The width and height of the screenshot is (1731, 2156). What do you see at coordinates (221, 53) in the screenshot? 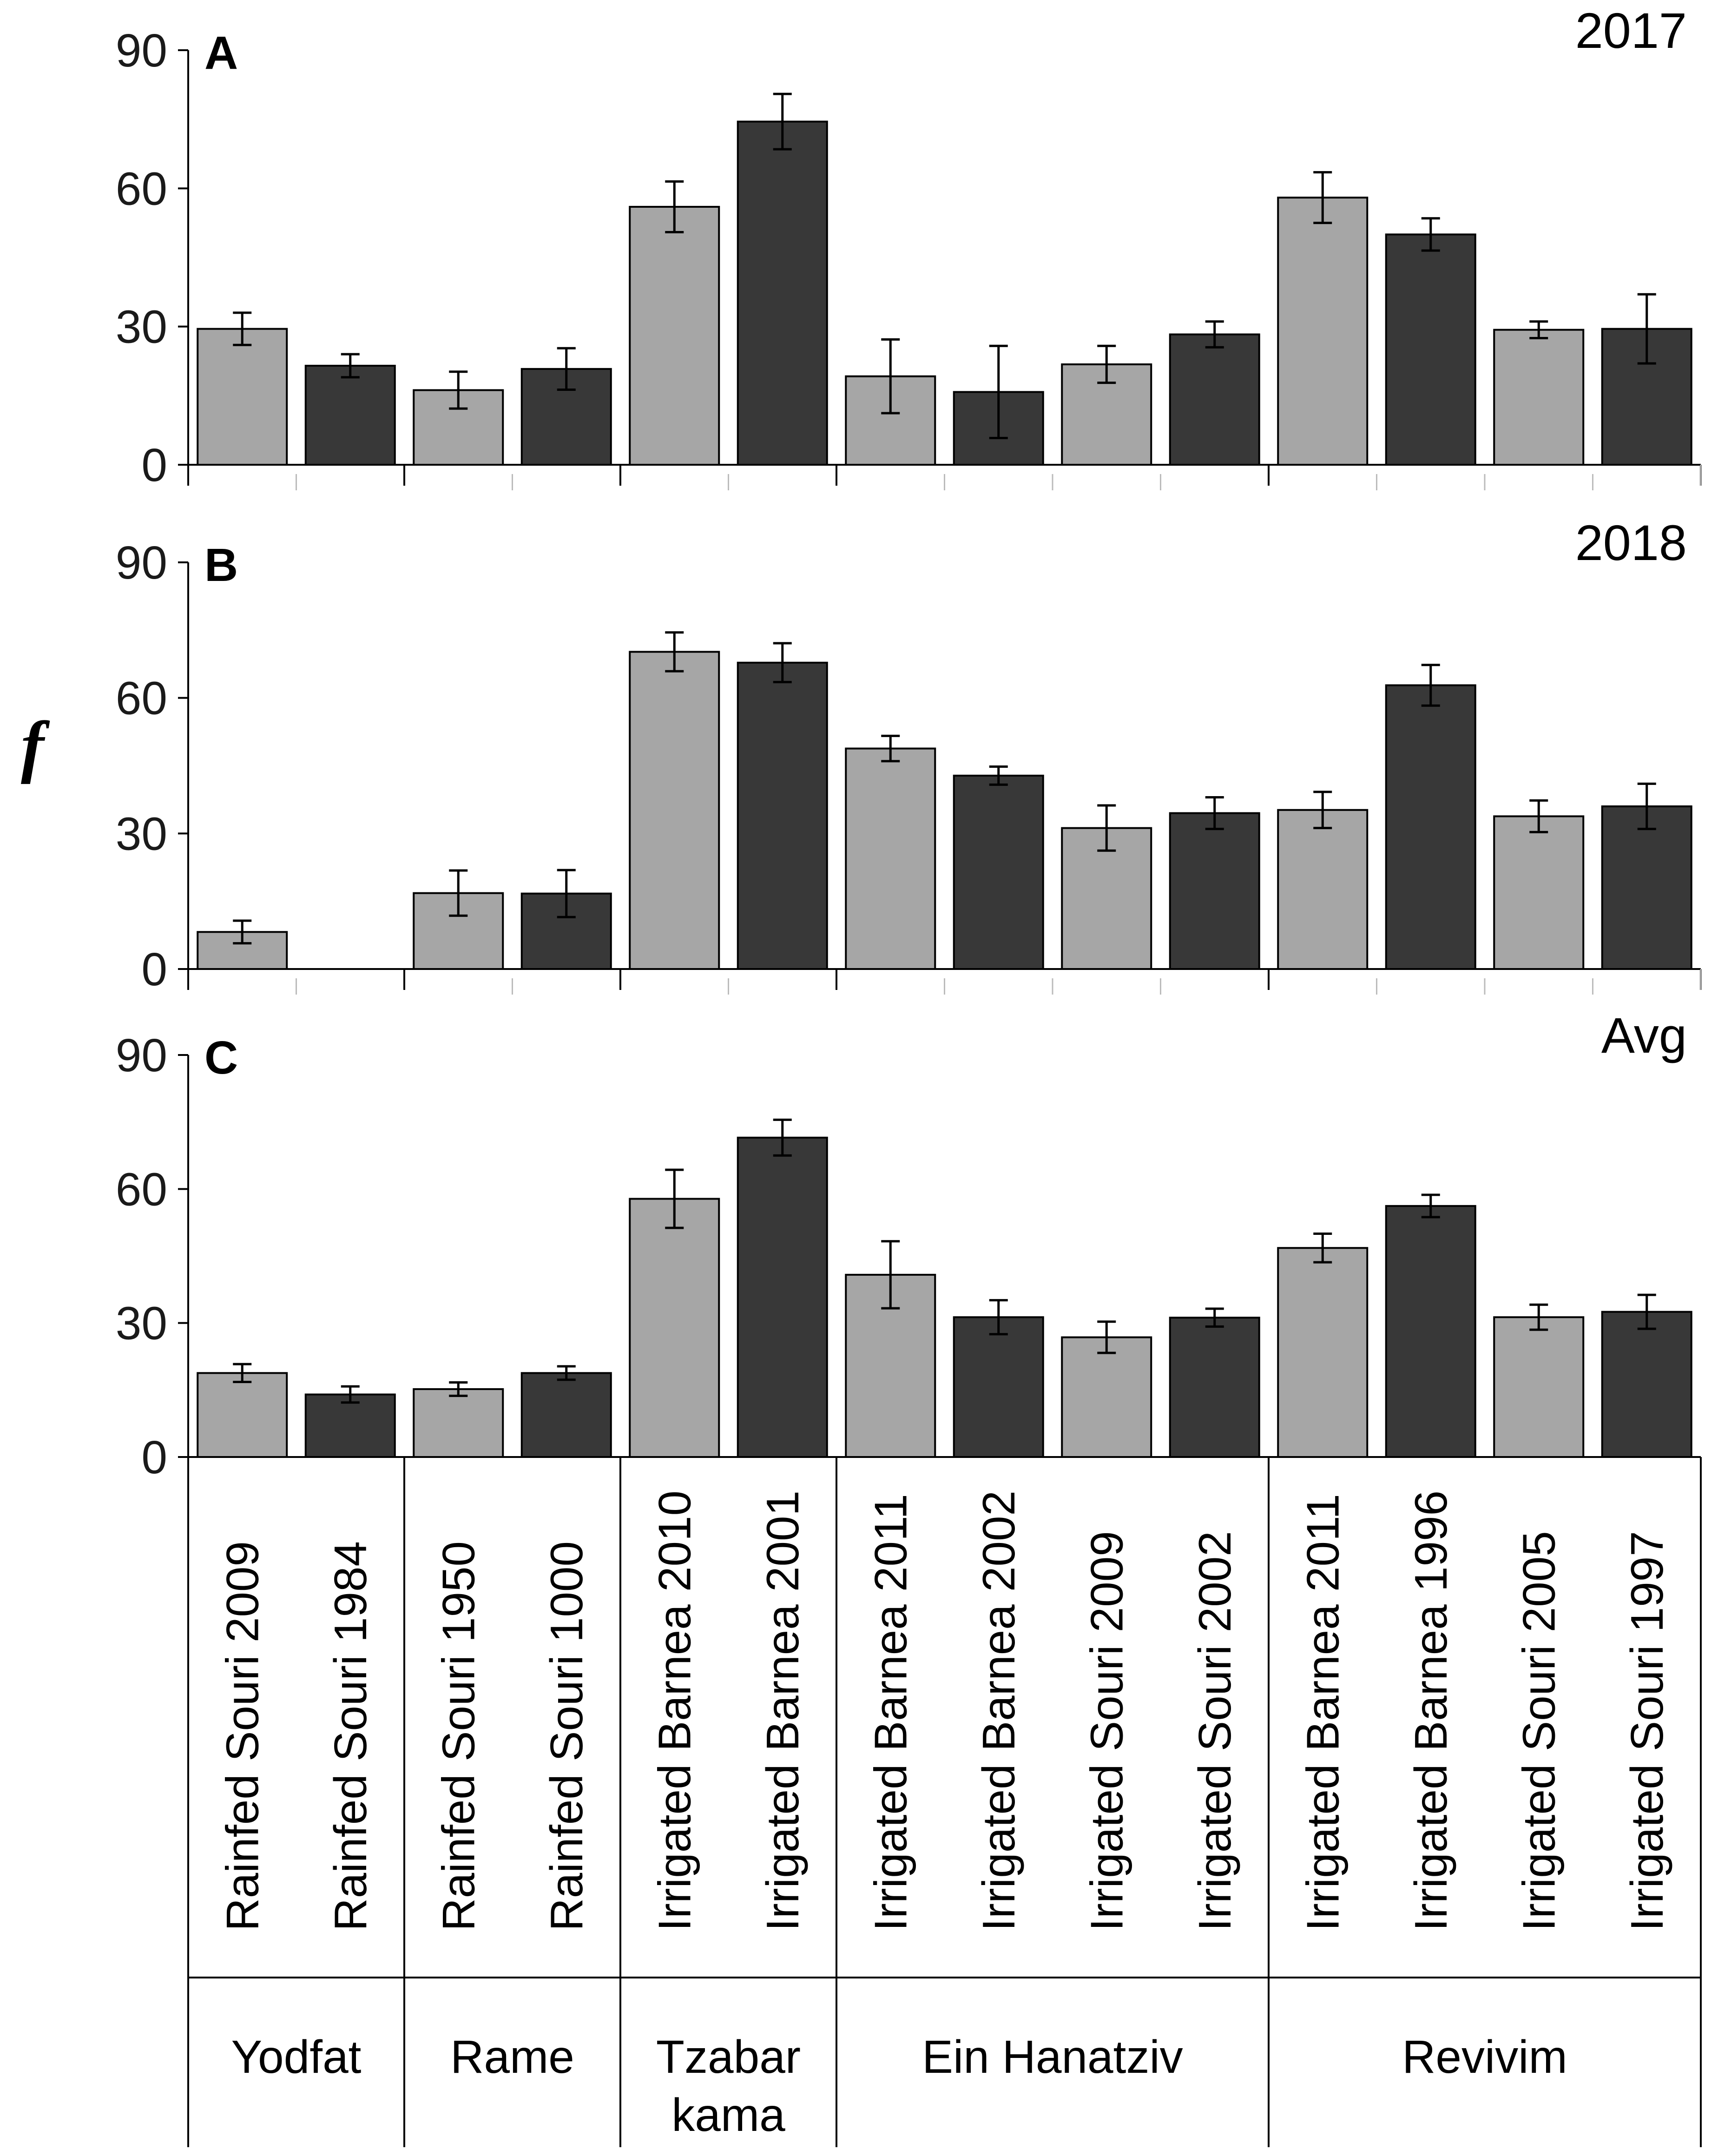
I see `panel-letter: A` at bounding box center [221, 53].